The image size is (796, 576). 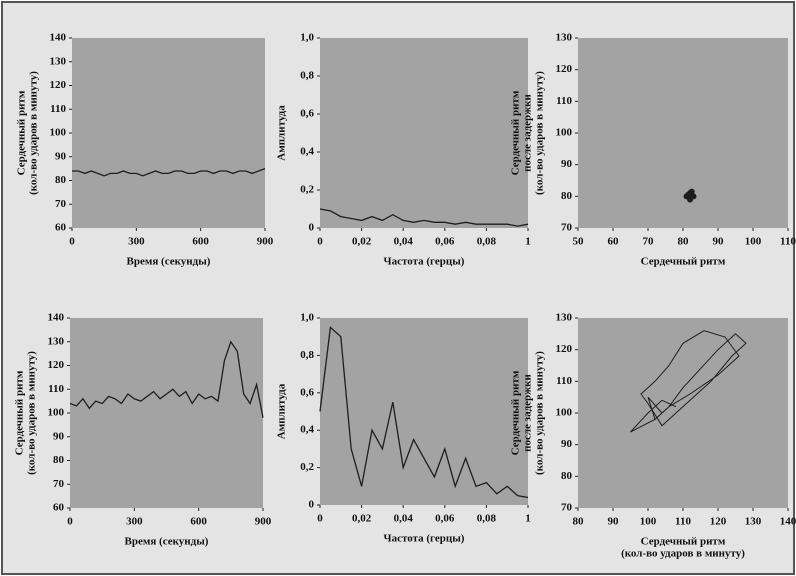 What do you see at coordinates (265, 242) in the screenshot?
I see `x-tick-label: 900` at bounding box center [265, 242].